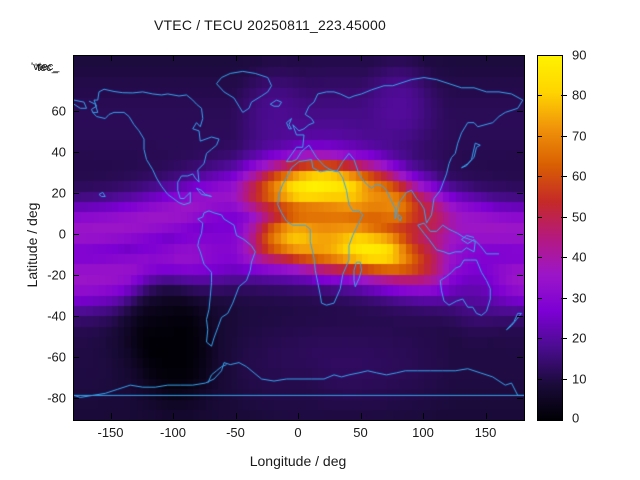  Describe the element at coordinates (298, 432) in the screenshot. I see `x-tick-label-3: 0` at that location.